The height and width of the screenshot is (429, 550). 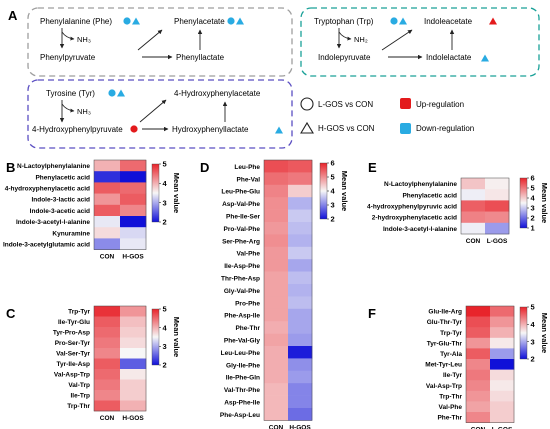 What do you see at coordinates (451, 407) in the screenshot?
I see `heatmap-row-label: Val-Phe` at bounding box center [451, 407].